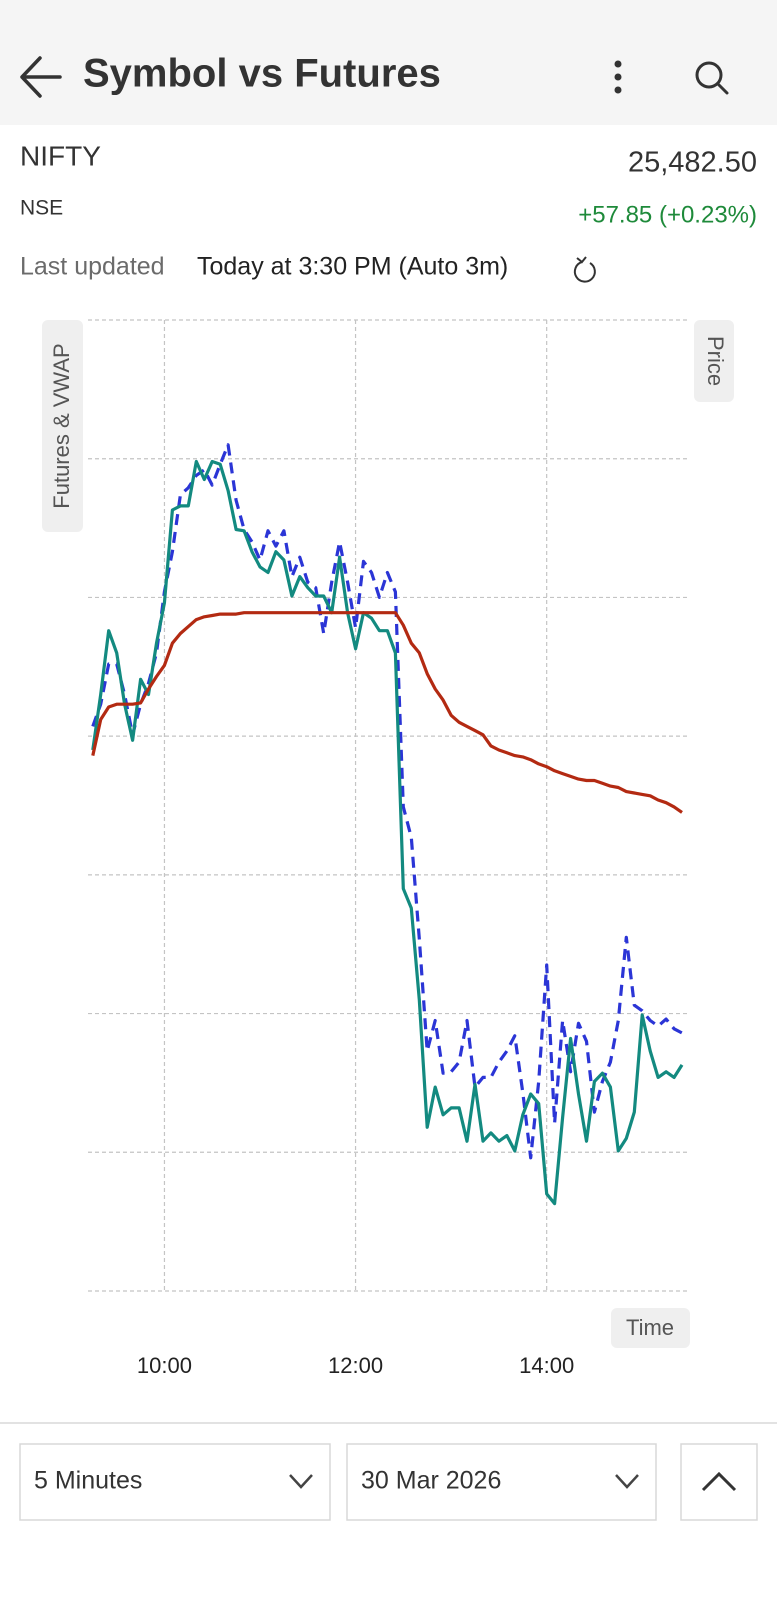  Describe the element at coordinates (262, 74) in the screenshot. I see `page-title: Symbol vs Futures` at that location.